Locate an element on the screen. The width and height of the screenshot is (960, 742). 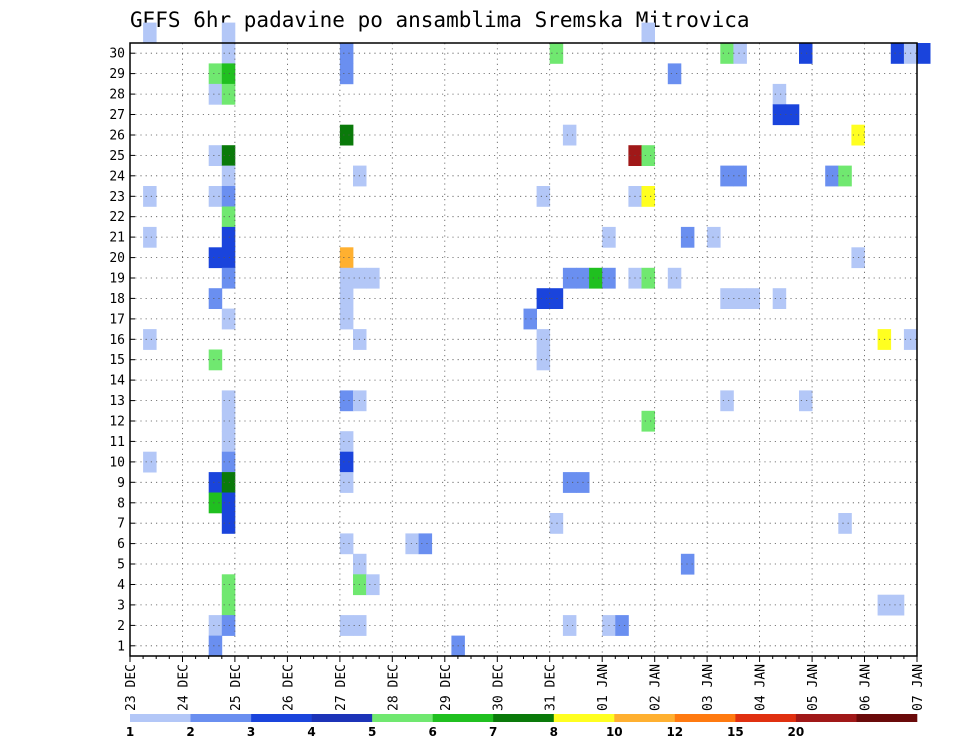
x-tick-label: 29 DEC is located at coordinates (446, 687).